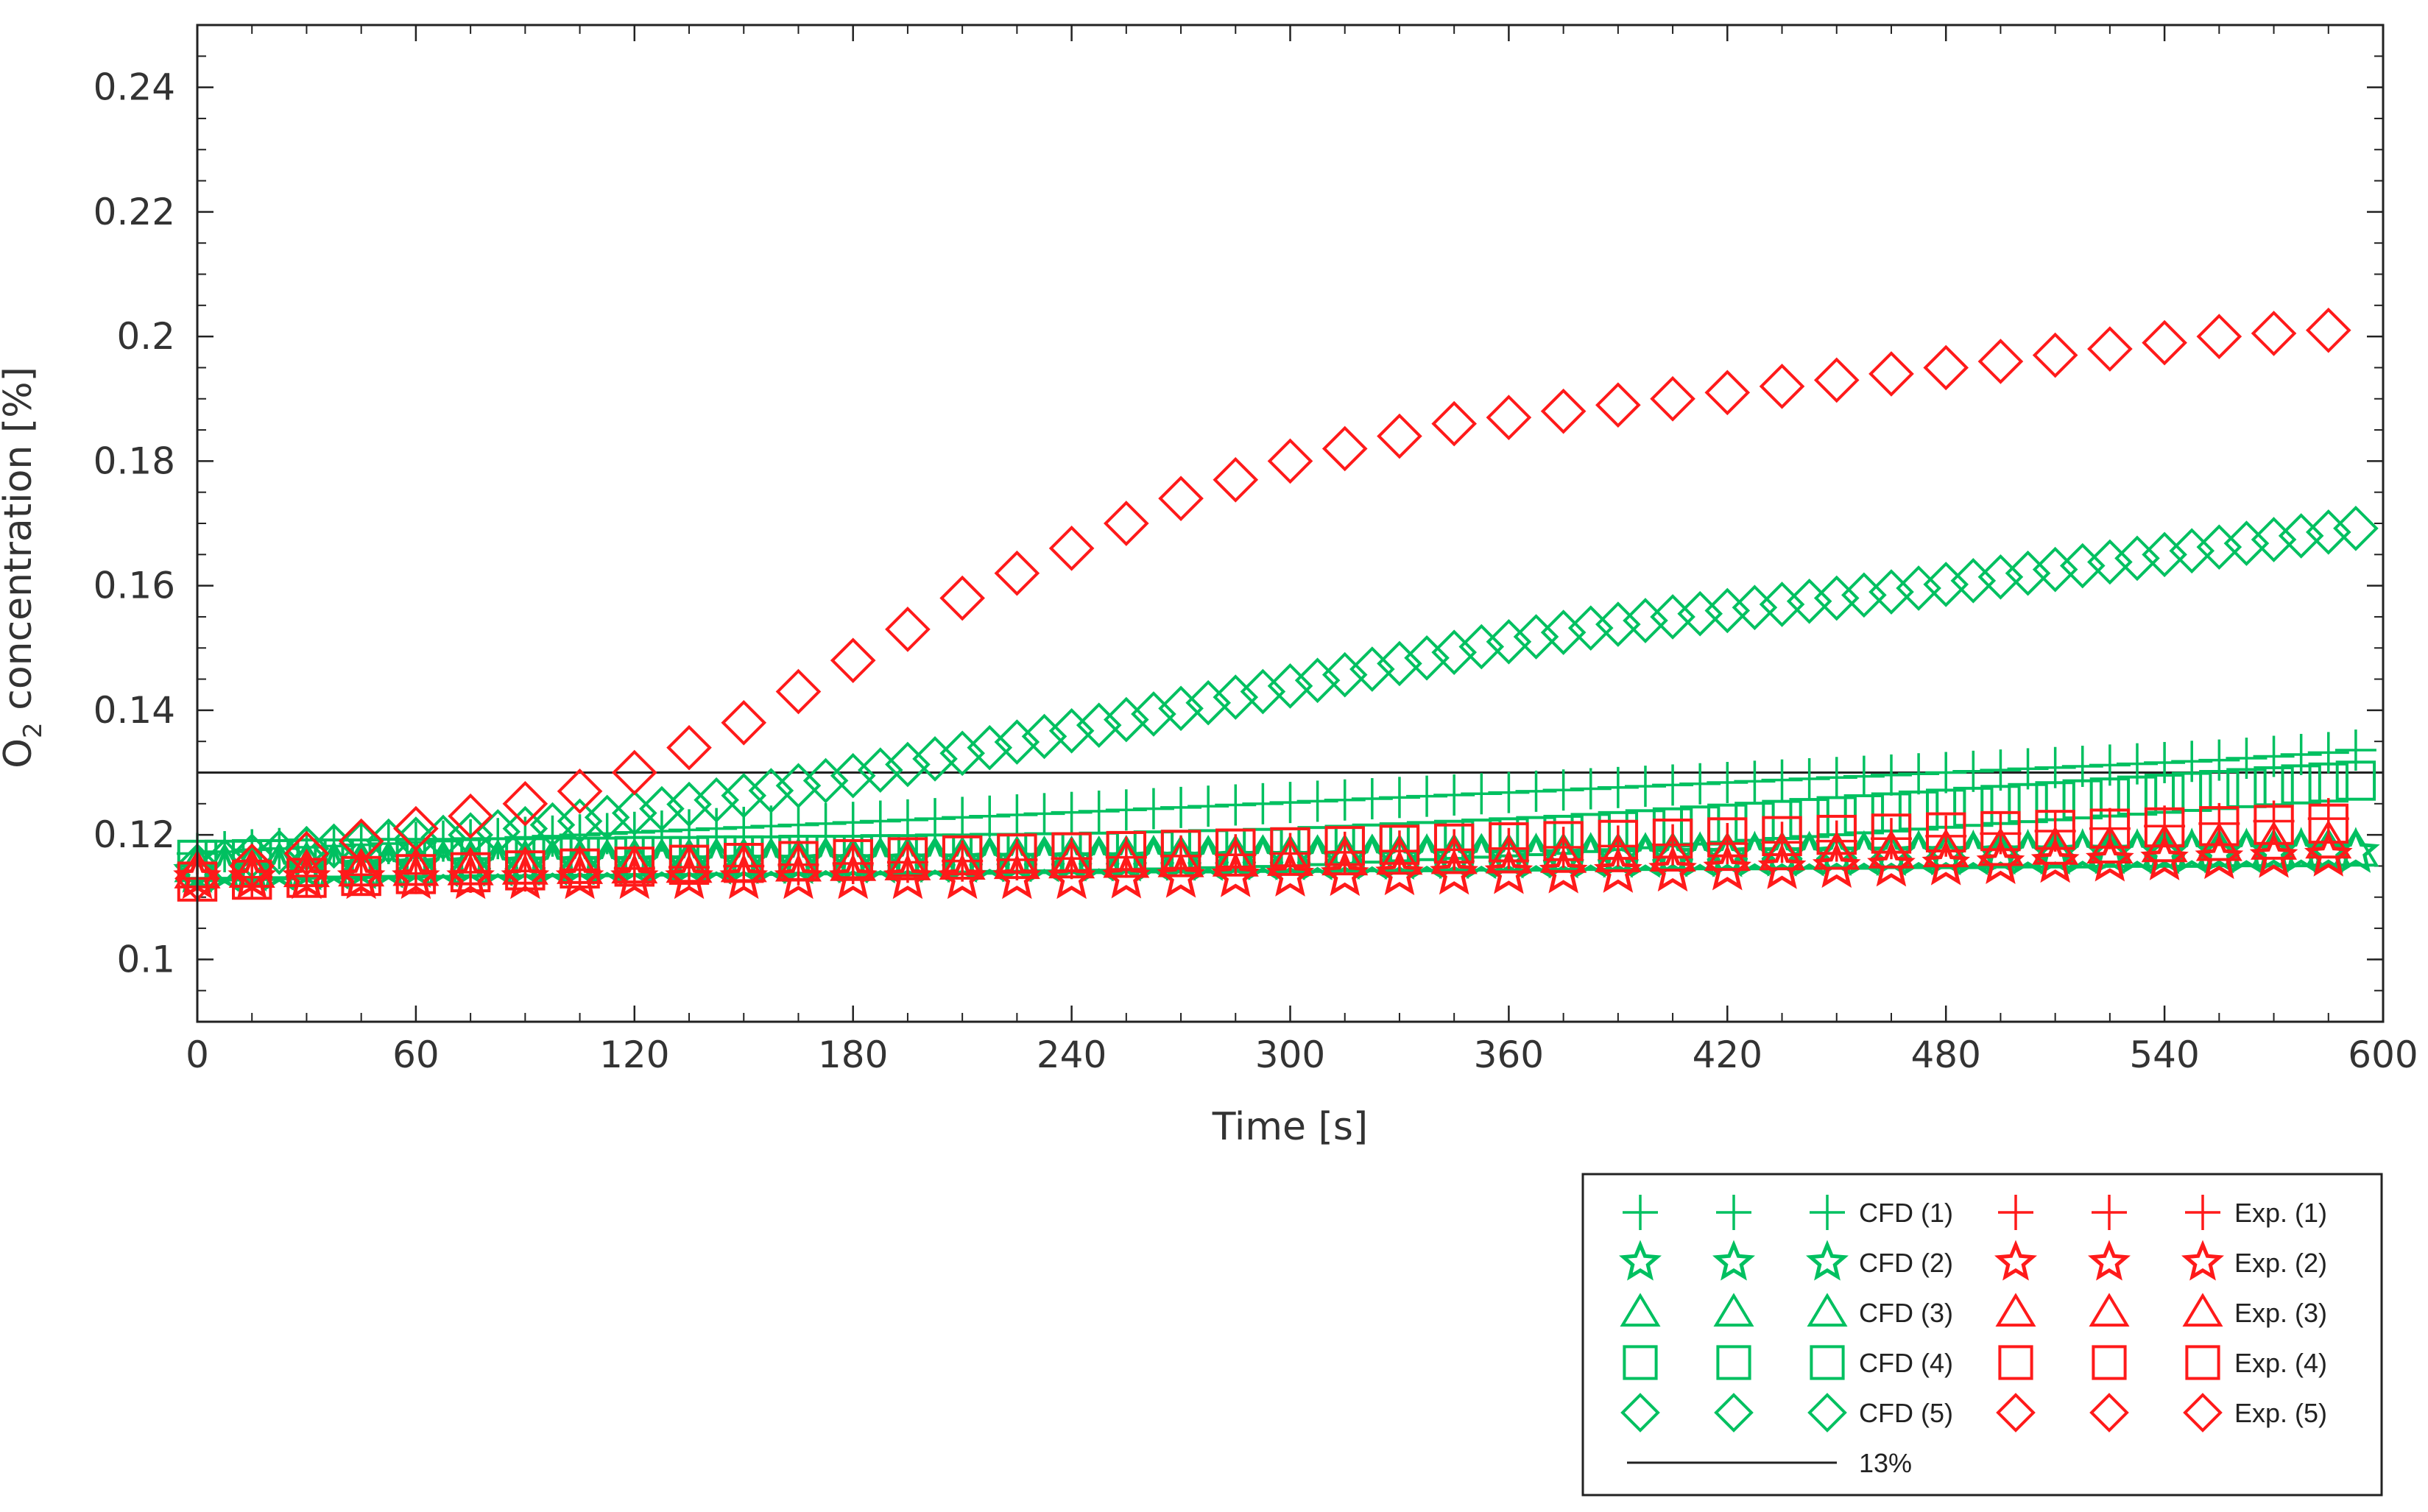  I want to click on x-tick-label: 60, so click(416, 1055).